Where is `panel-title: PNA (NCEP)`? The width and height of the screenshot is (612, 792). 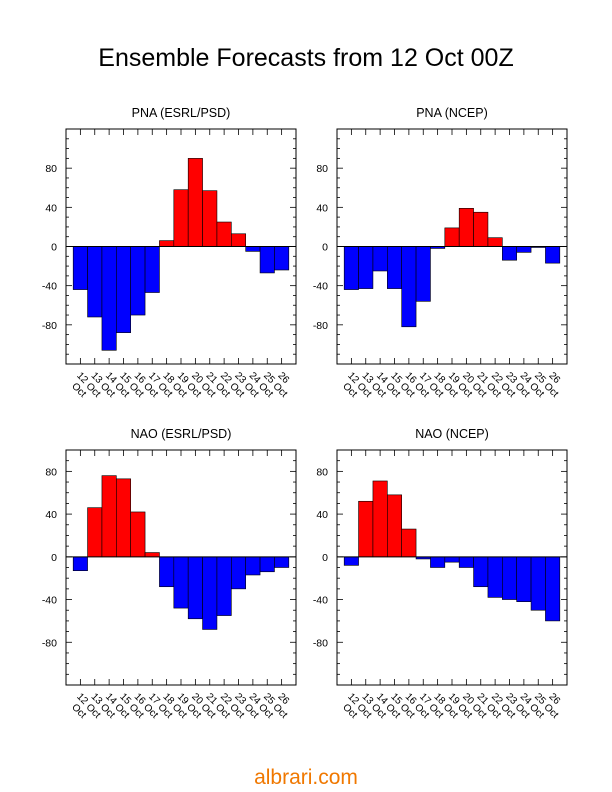
panel-title: PNA (NCEP) is located at coordinates (452, 113).